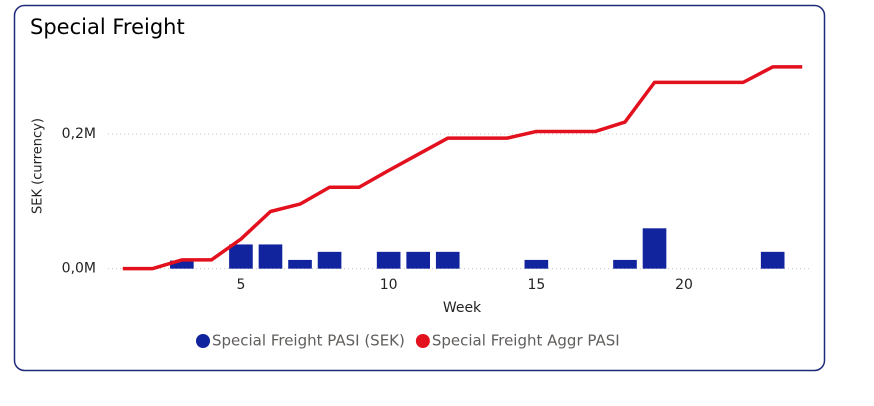  Describe the element at coordinates (308, 341) in the screenshot. I see `legend-label: Special Freight PASI (SEK)` at that location.